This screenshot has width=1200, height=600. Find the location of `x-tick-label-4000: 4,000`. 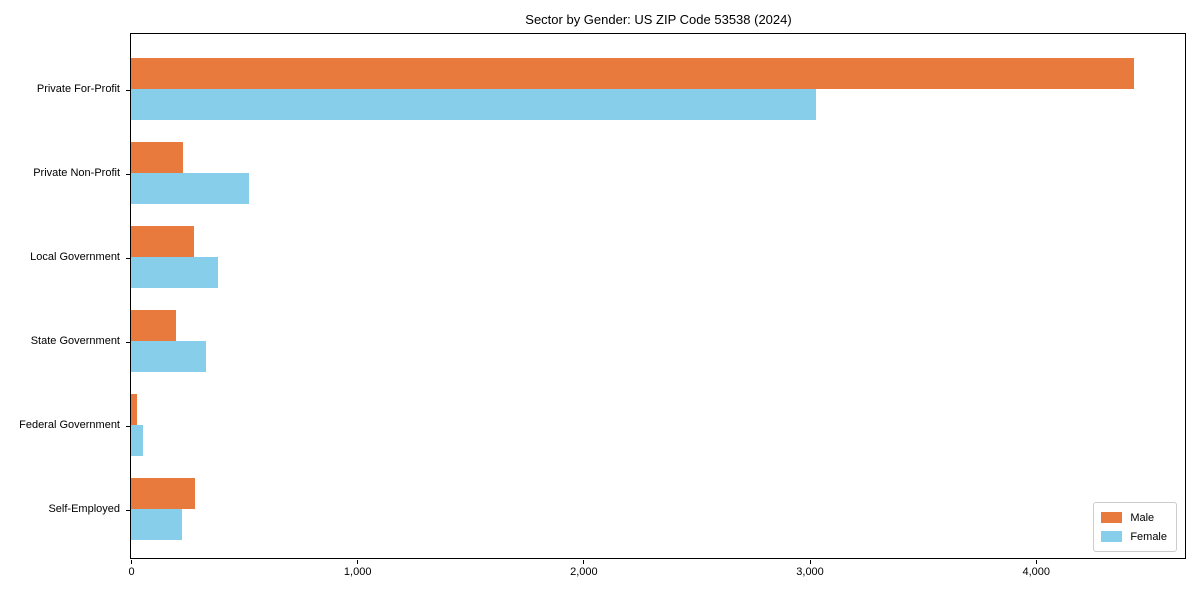

x-tick-label-4000: 4,000 is located at coordinates (1036, 572).